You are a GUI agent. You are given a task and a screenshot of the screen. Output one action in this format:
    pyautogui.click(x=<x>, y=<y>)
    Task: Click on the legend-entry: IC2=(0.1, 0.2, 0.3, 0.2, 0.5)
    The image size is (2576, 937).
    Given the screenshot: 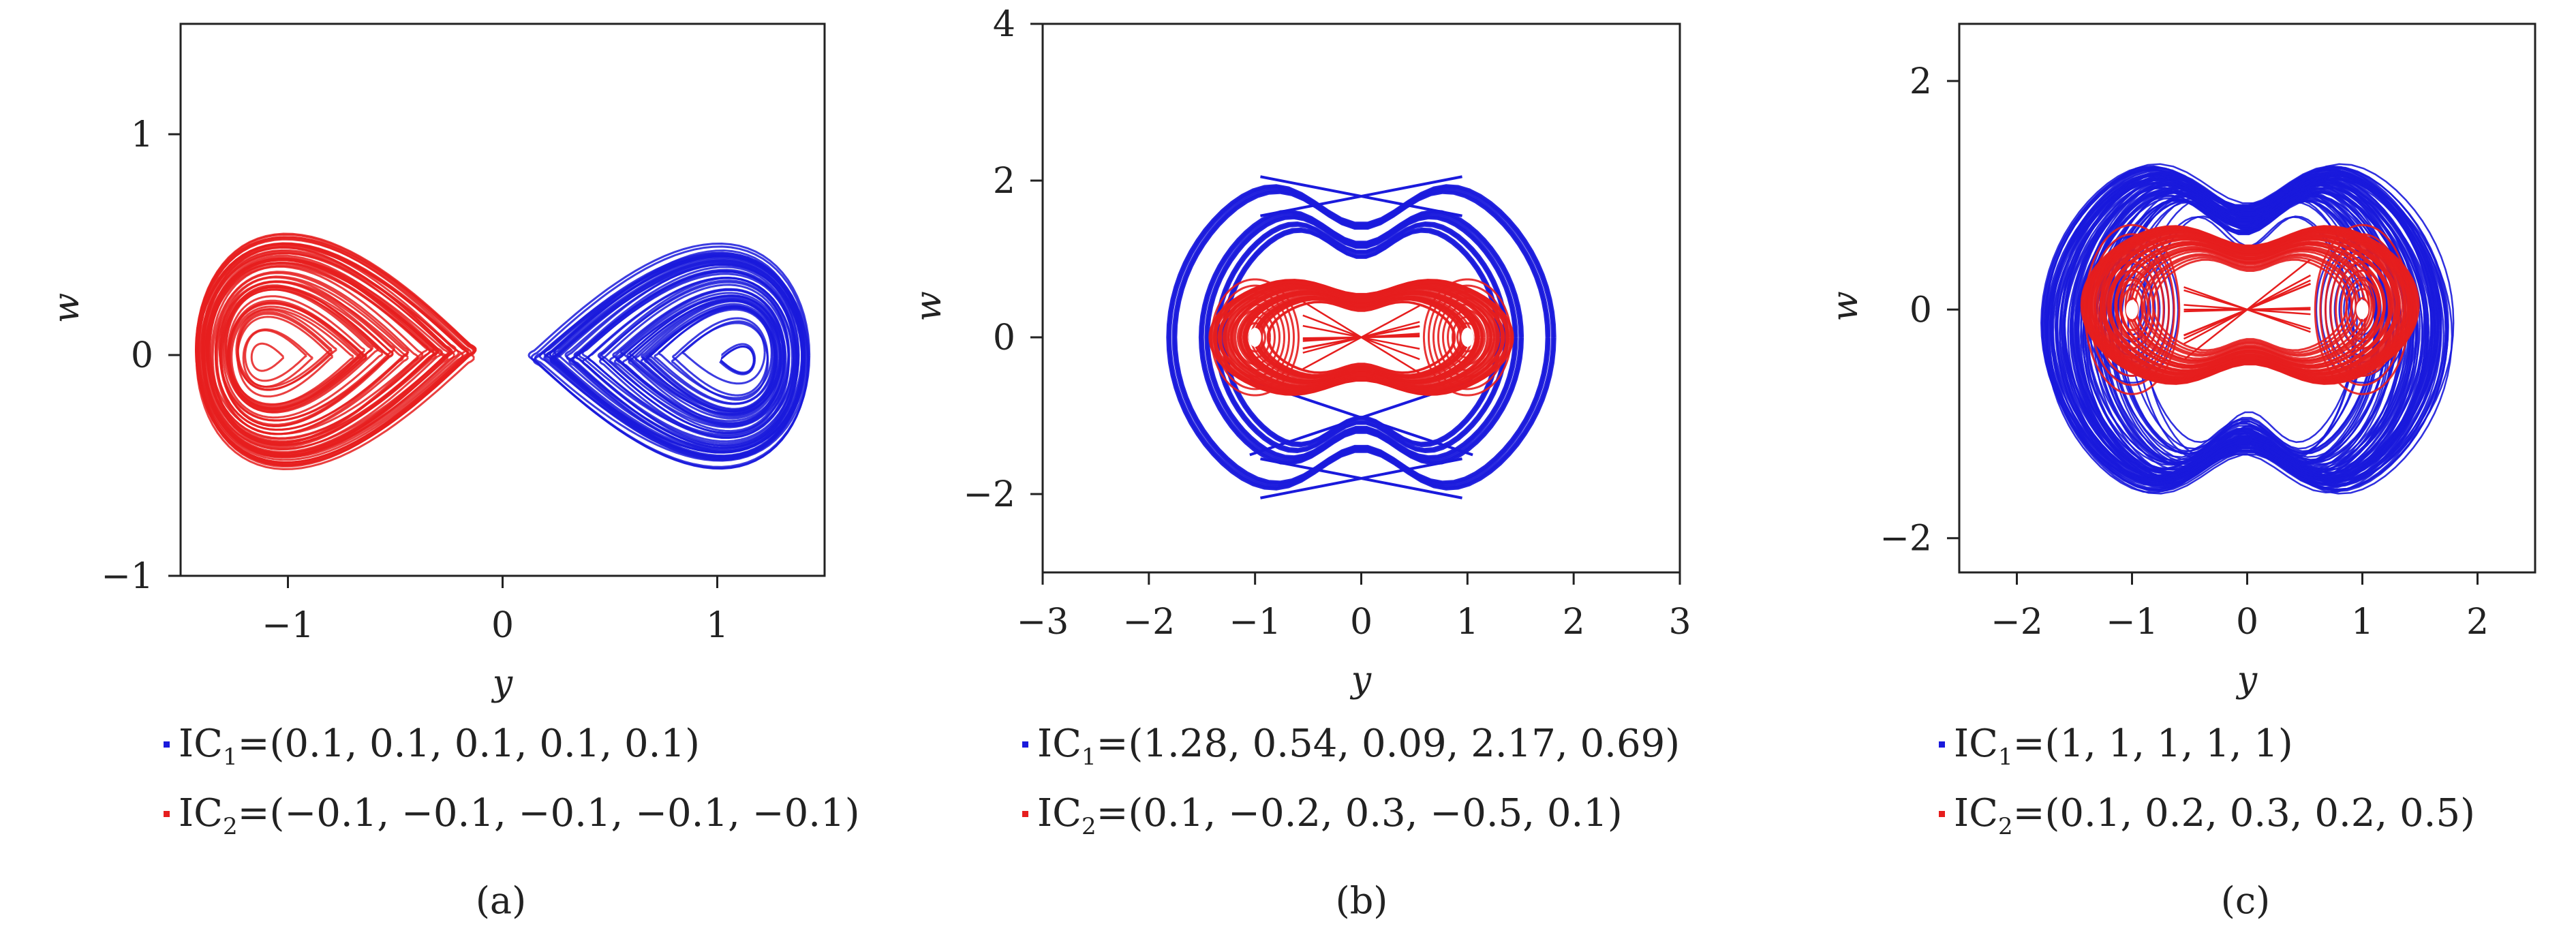 What is the action you would take?
    pyautogui.click(x=2214, y=815)
    